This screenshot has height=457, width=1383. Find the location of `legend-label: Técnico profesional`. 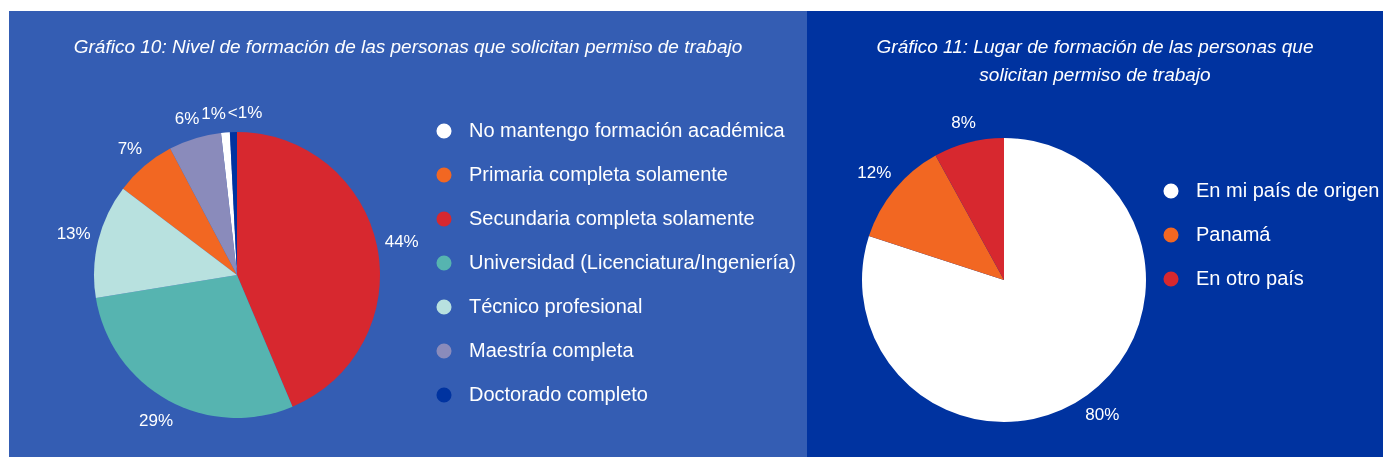

legend-label: Técnico profesional is located at coordinates (556, 306).